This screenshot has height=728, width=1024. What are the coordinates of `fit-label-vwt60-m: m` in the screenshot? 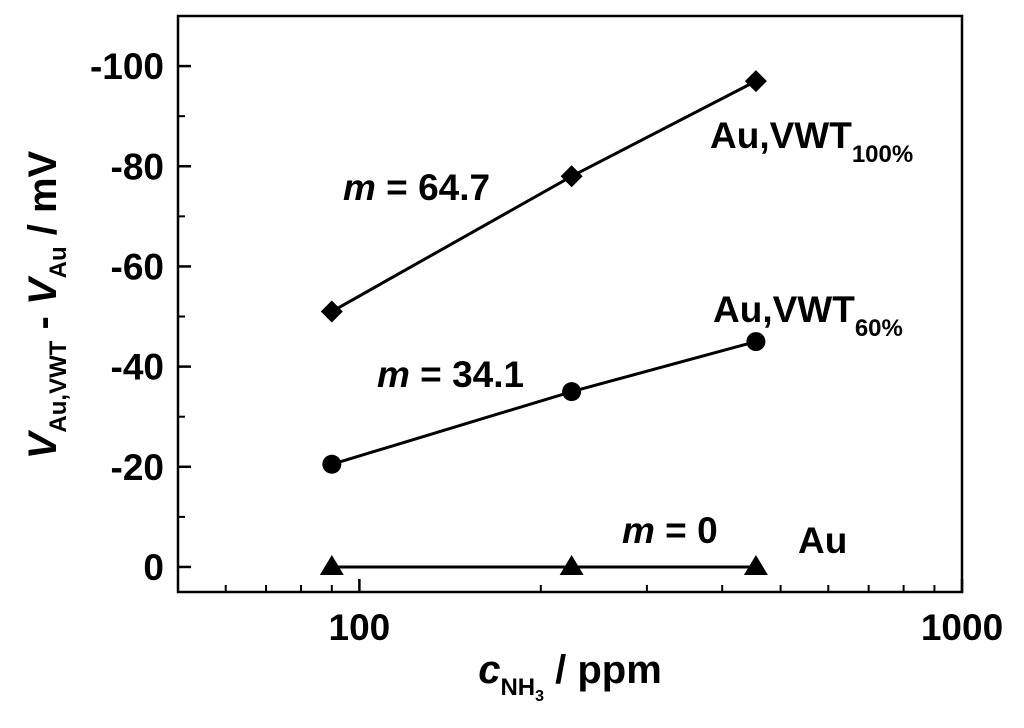 It's located at (393, 374).